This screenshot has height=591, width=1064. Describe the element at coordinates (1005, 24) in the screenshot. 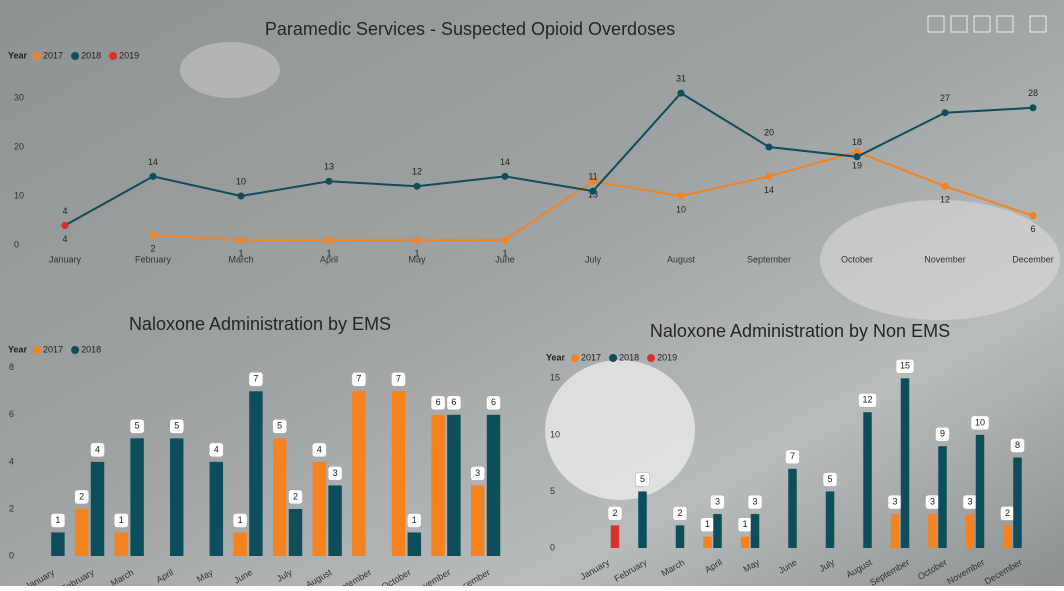

I see `drill-button` at that location.